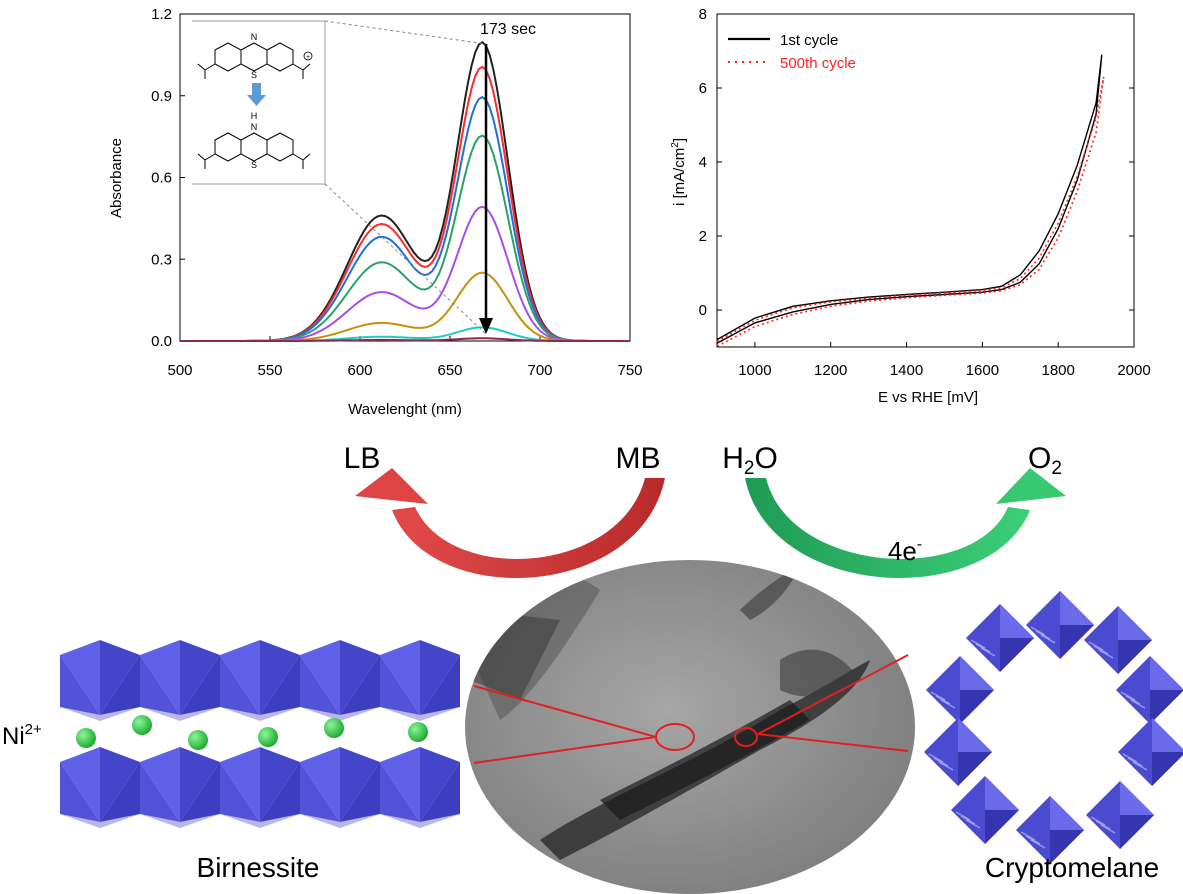 The height and width of the screenshot is (894, 1183). I want to click on cv-plot-frame, so click(925, 180).